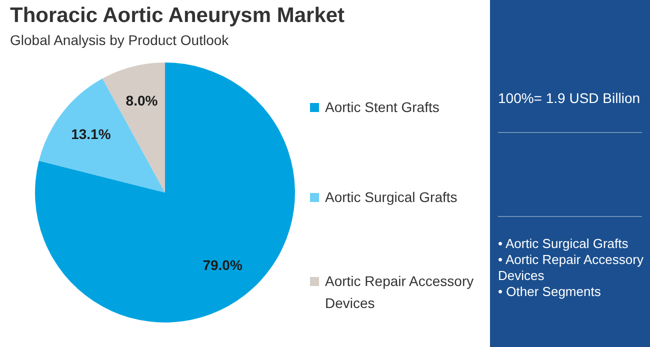  Describe the element at coordinates (571, 268) in the screenshot. I see `text: • Aortic Repair Accessory Devices` at that location.